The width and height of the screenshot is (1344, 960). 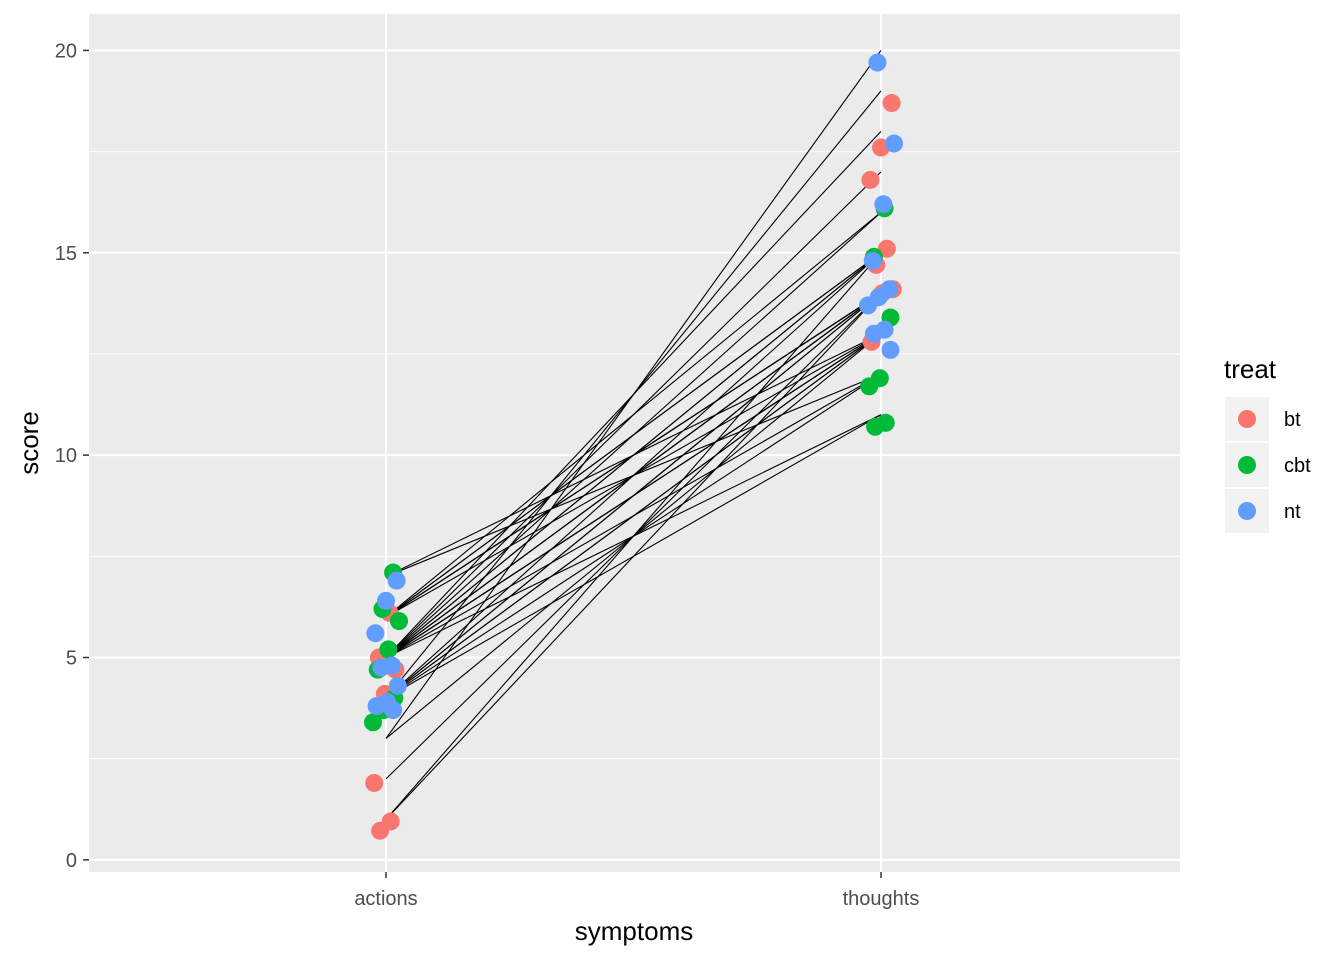 I want to click on connecting-line, so click(x=633, y=516).